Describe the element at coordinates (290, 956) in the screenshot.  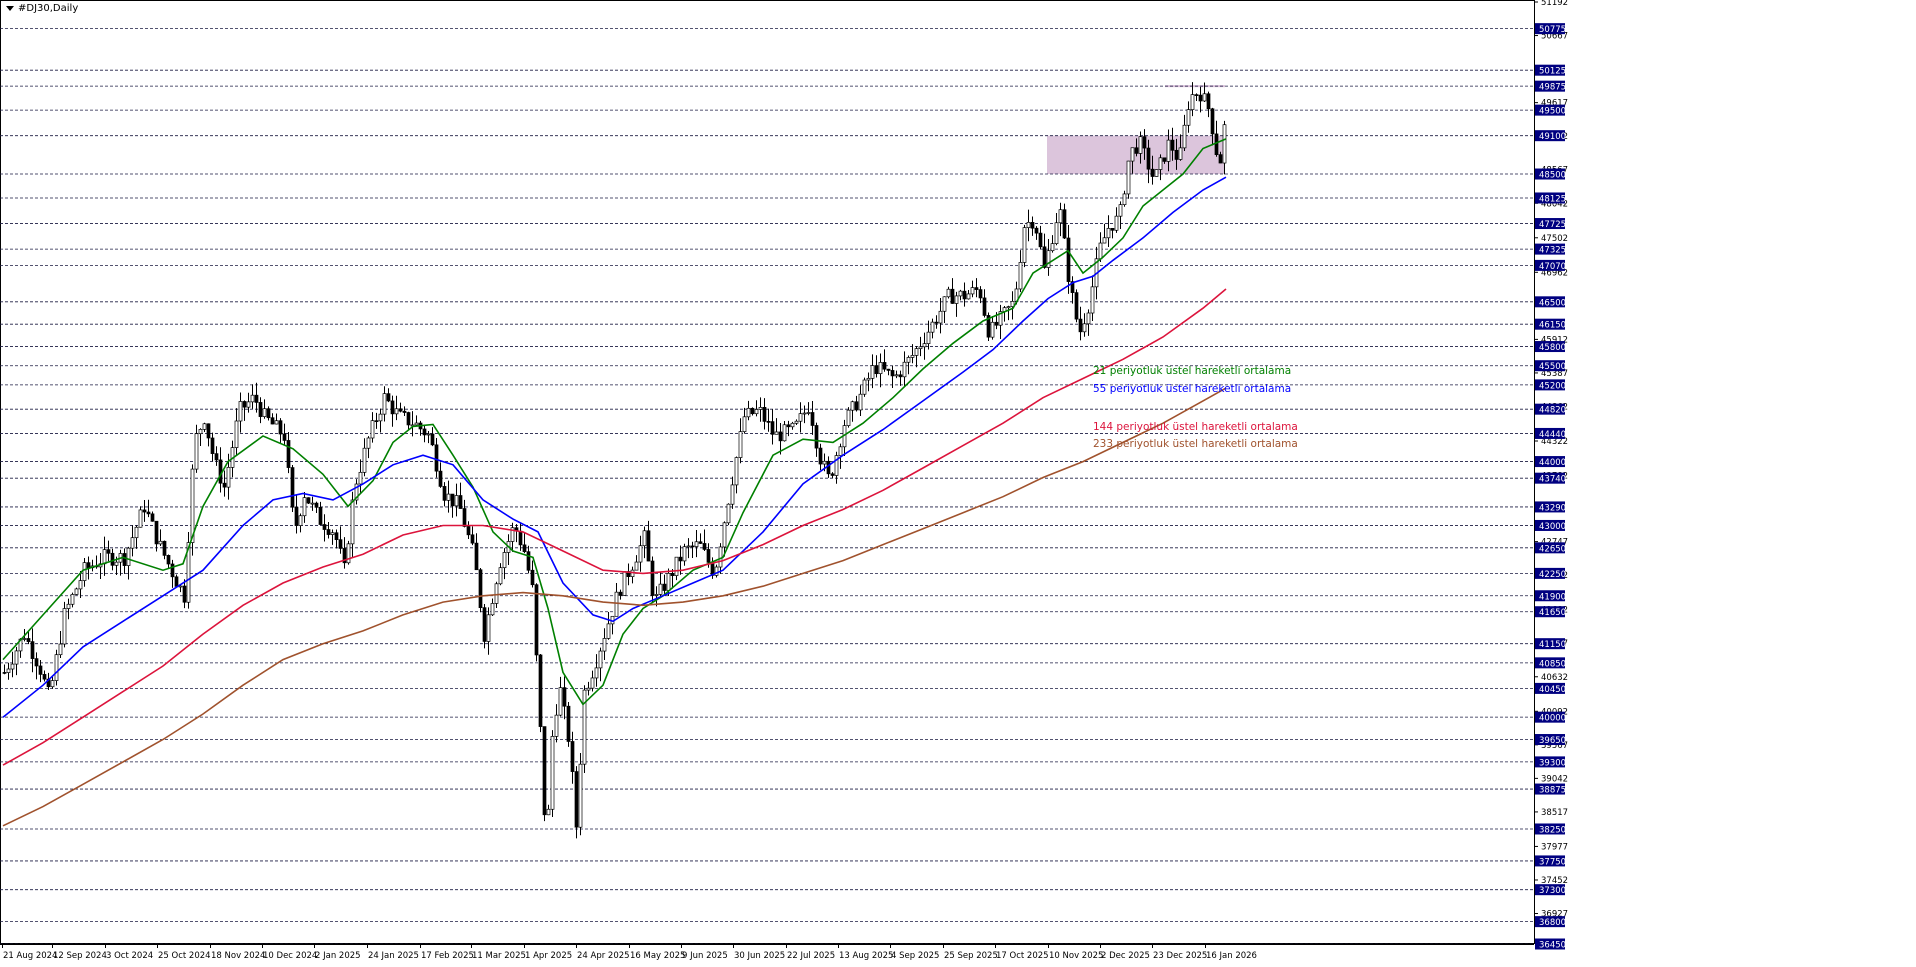
I see `time-tick-label: 10 Dec 2024` at that location.